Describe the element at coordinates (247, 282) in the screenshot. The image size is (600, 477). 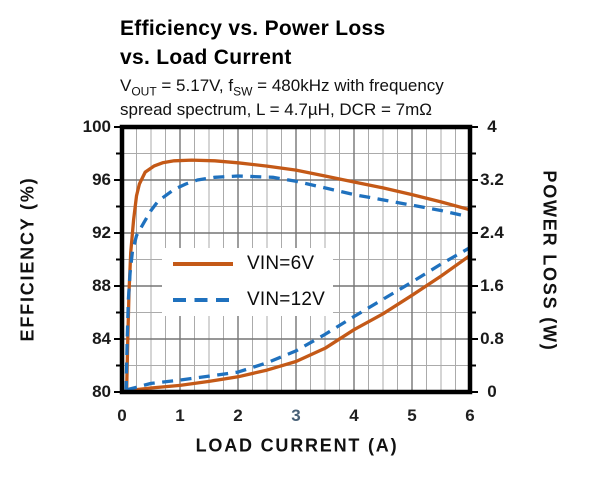
I see `legend: VIN=6V VIN=12V` at that location.